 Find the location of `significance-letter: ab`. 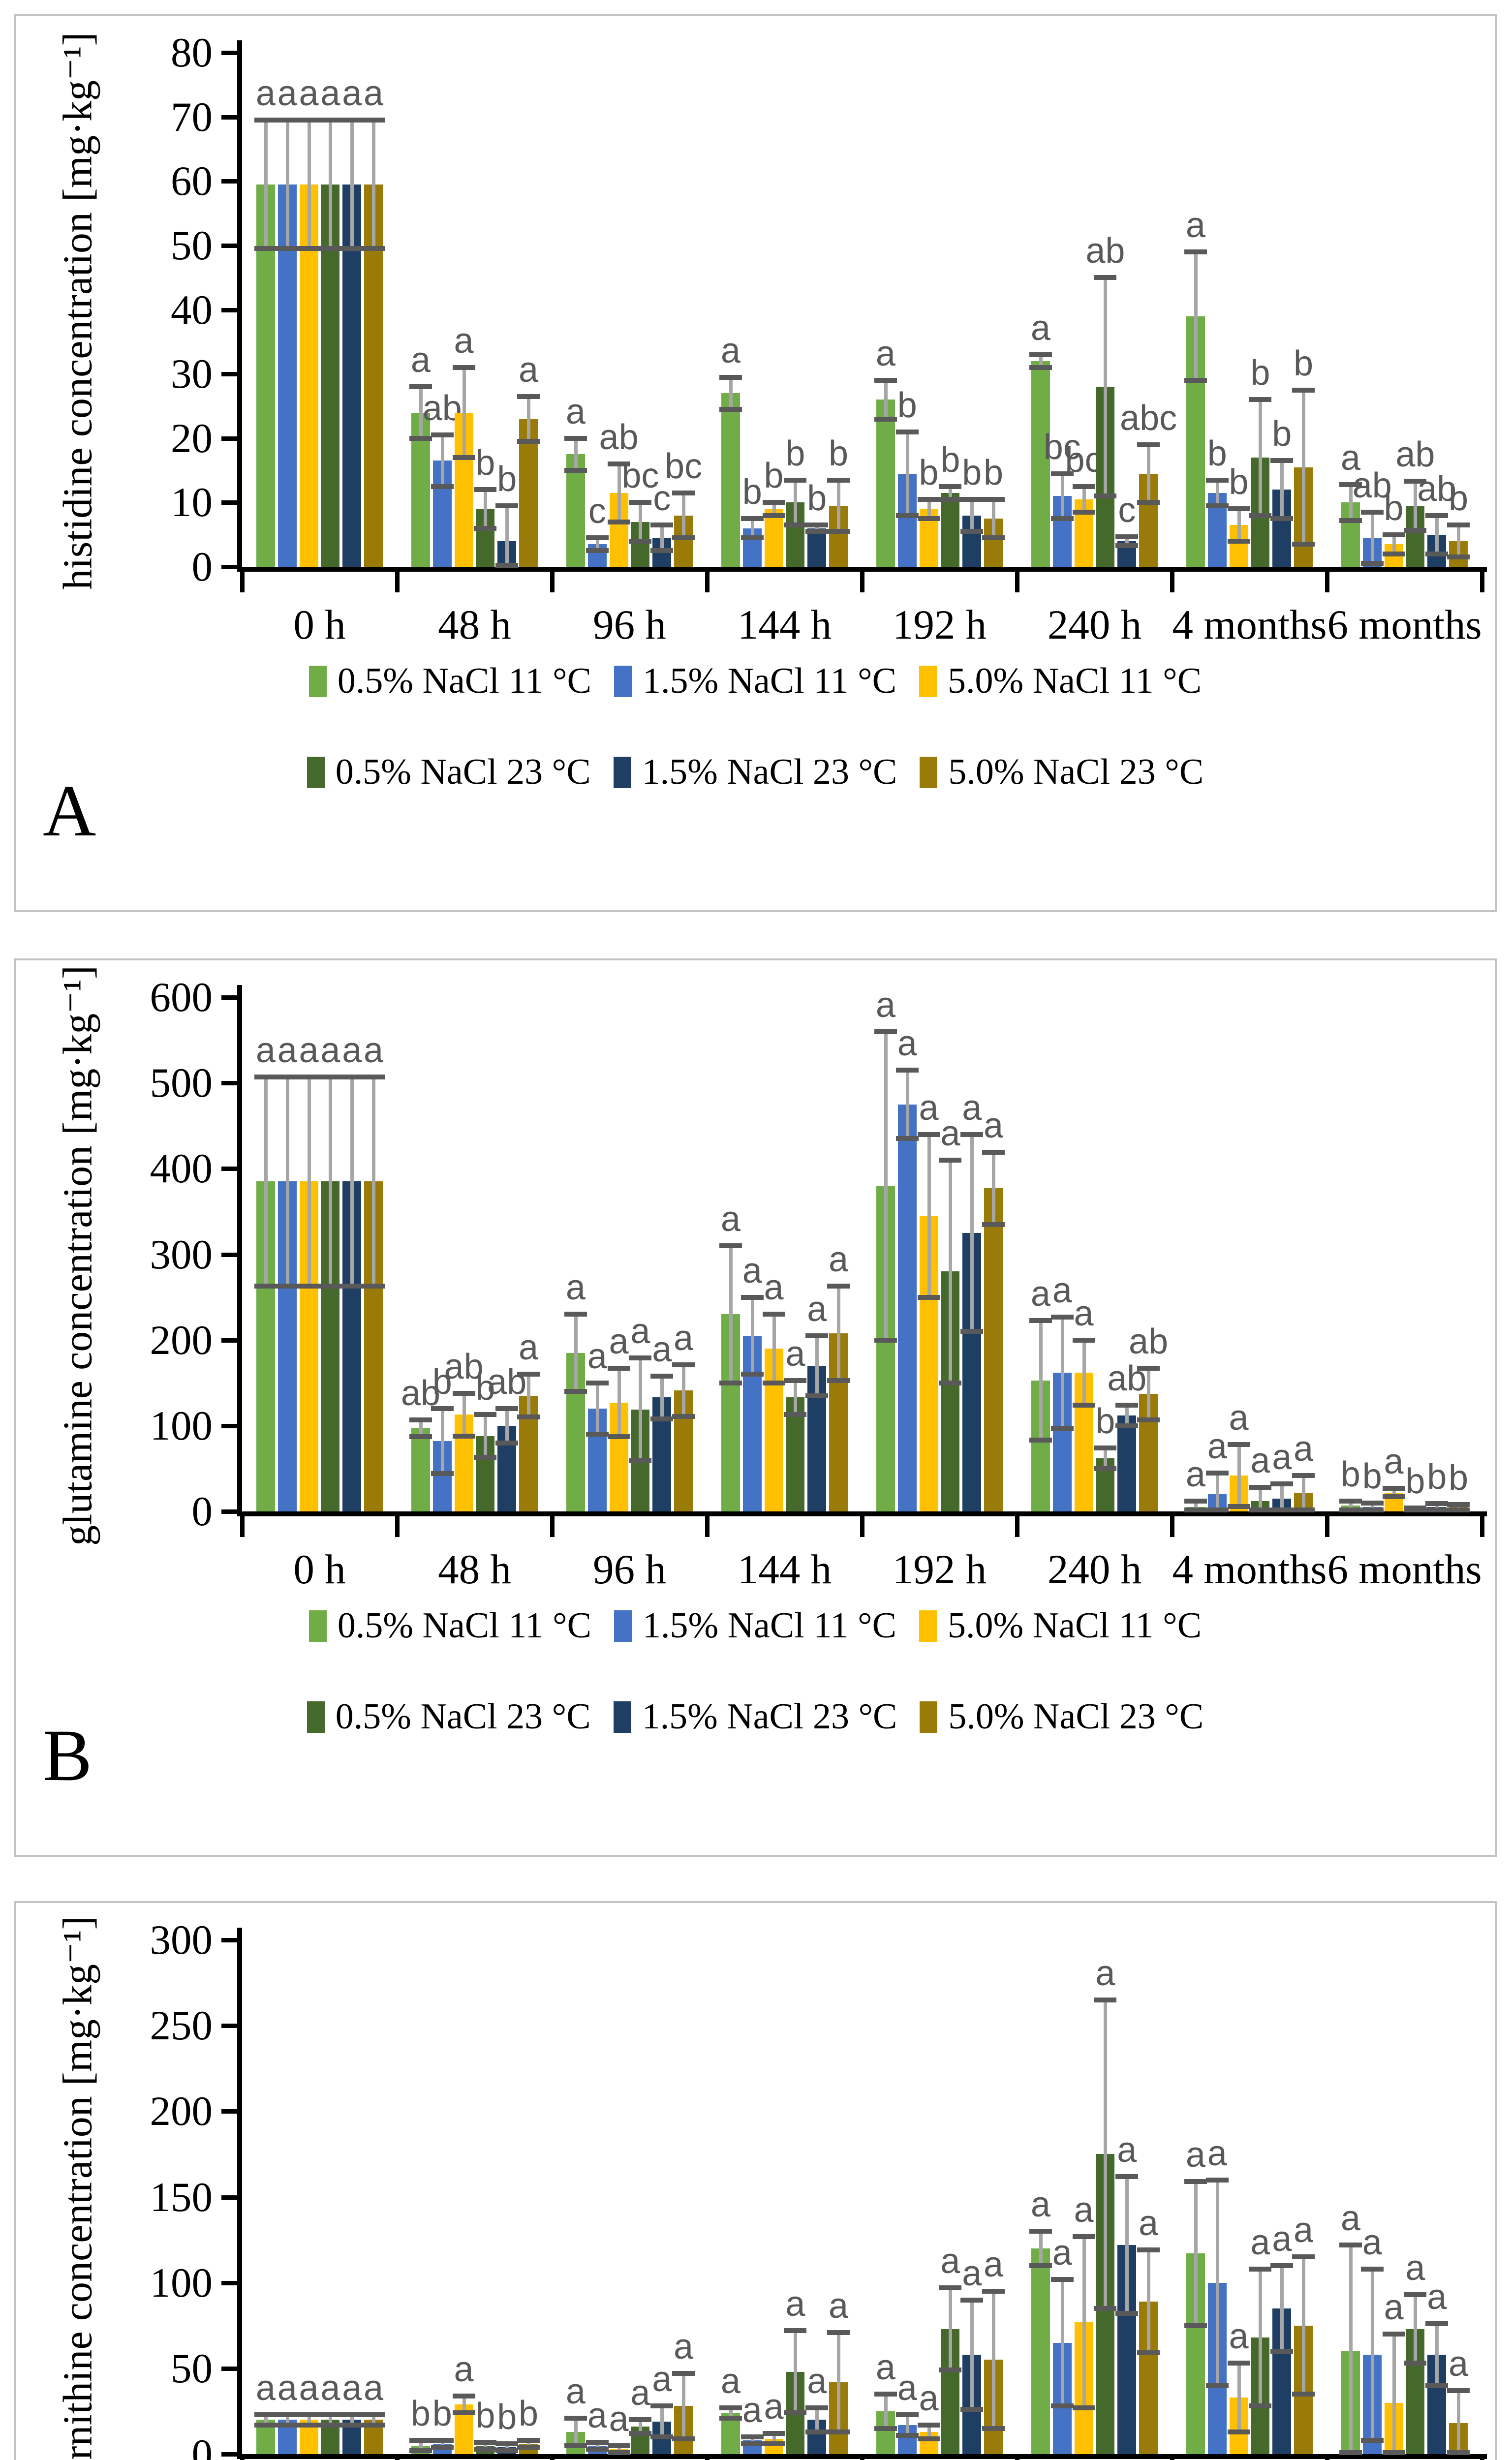

significance-letter: ab is located at coordinates (507, 1382).